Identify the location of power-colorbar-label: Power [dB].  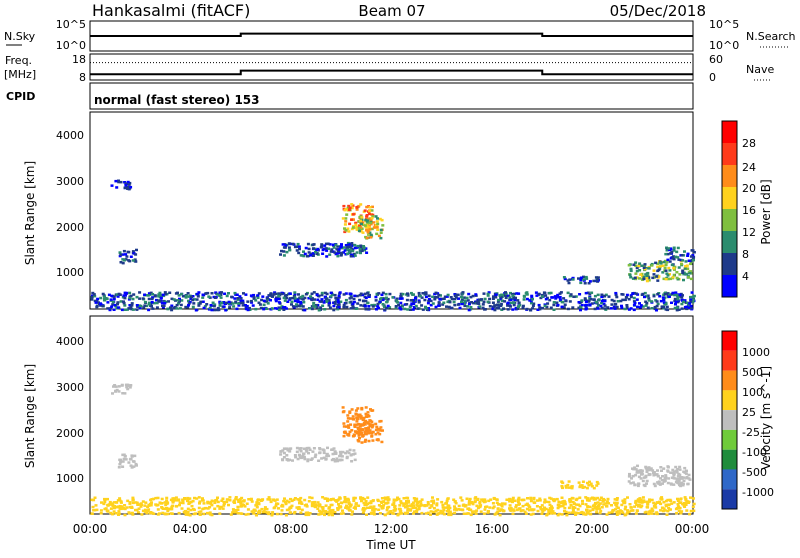
(766, 211).